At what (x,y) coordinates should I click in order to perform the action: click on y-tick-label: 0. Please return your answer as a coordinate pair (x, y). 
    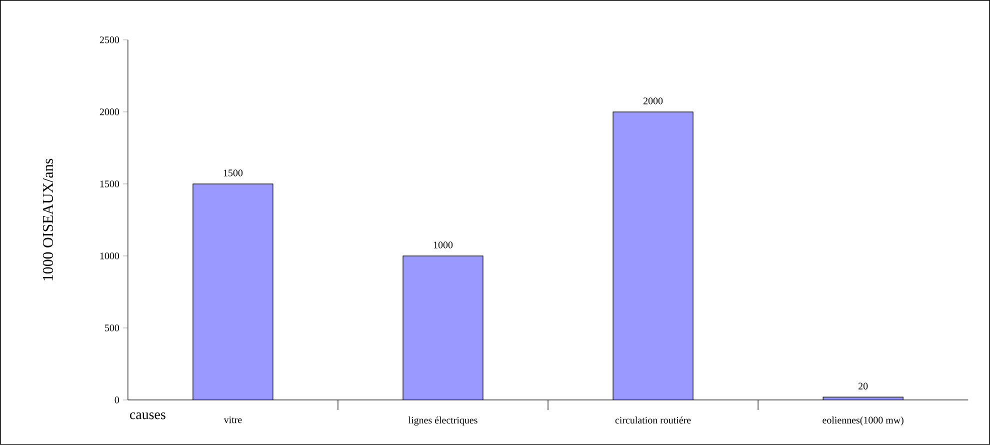
    Looking at the image, I should click on (117, 400).